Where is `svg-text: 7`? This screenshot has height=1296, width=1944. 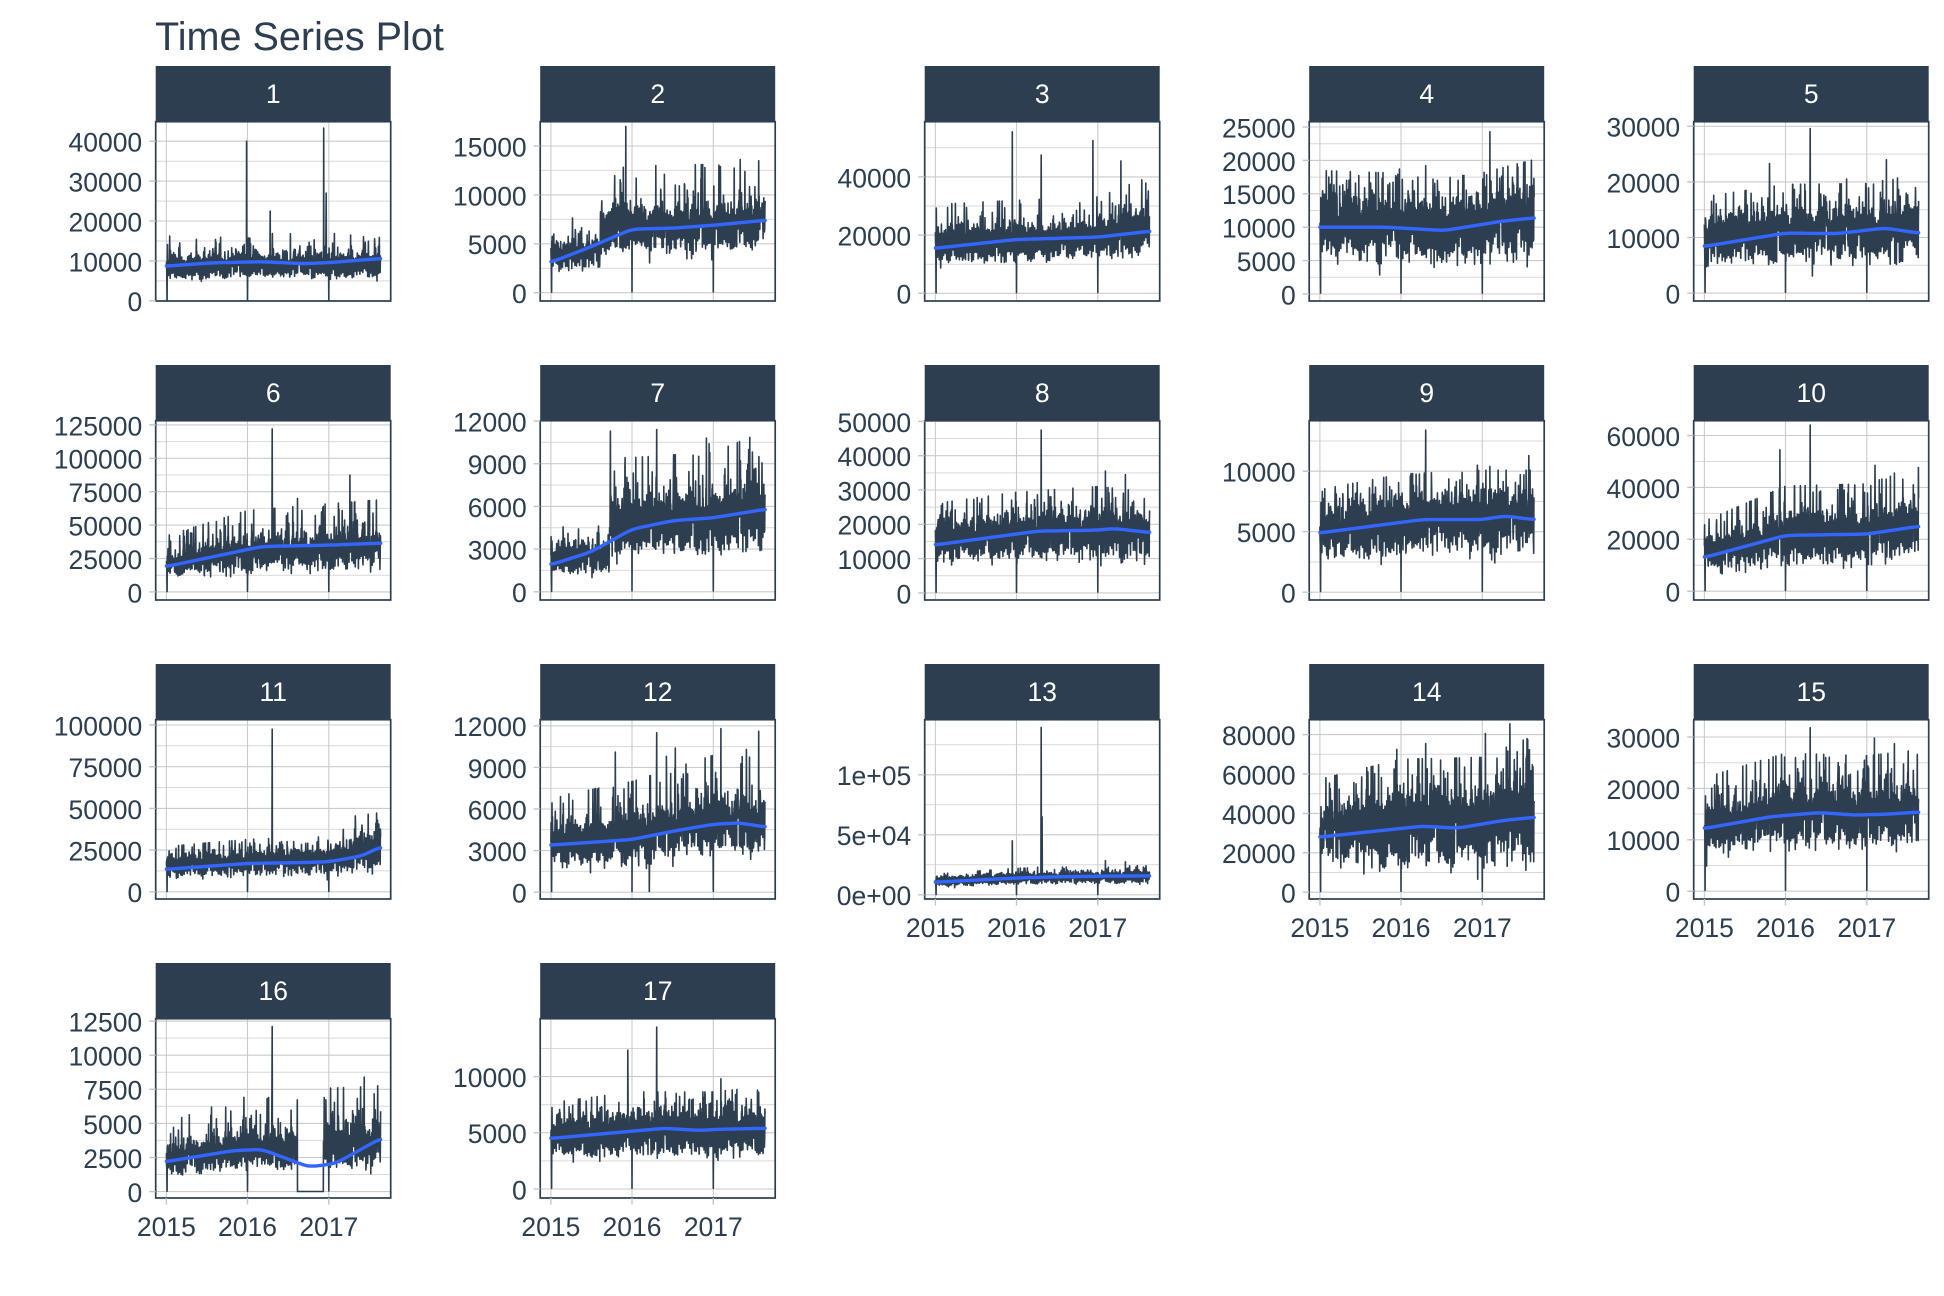 svg-text: 7 is located at coordinates (657, 393).